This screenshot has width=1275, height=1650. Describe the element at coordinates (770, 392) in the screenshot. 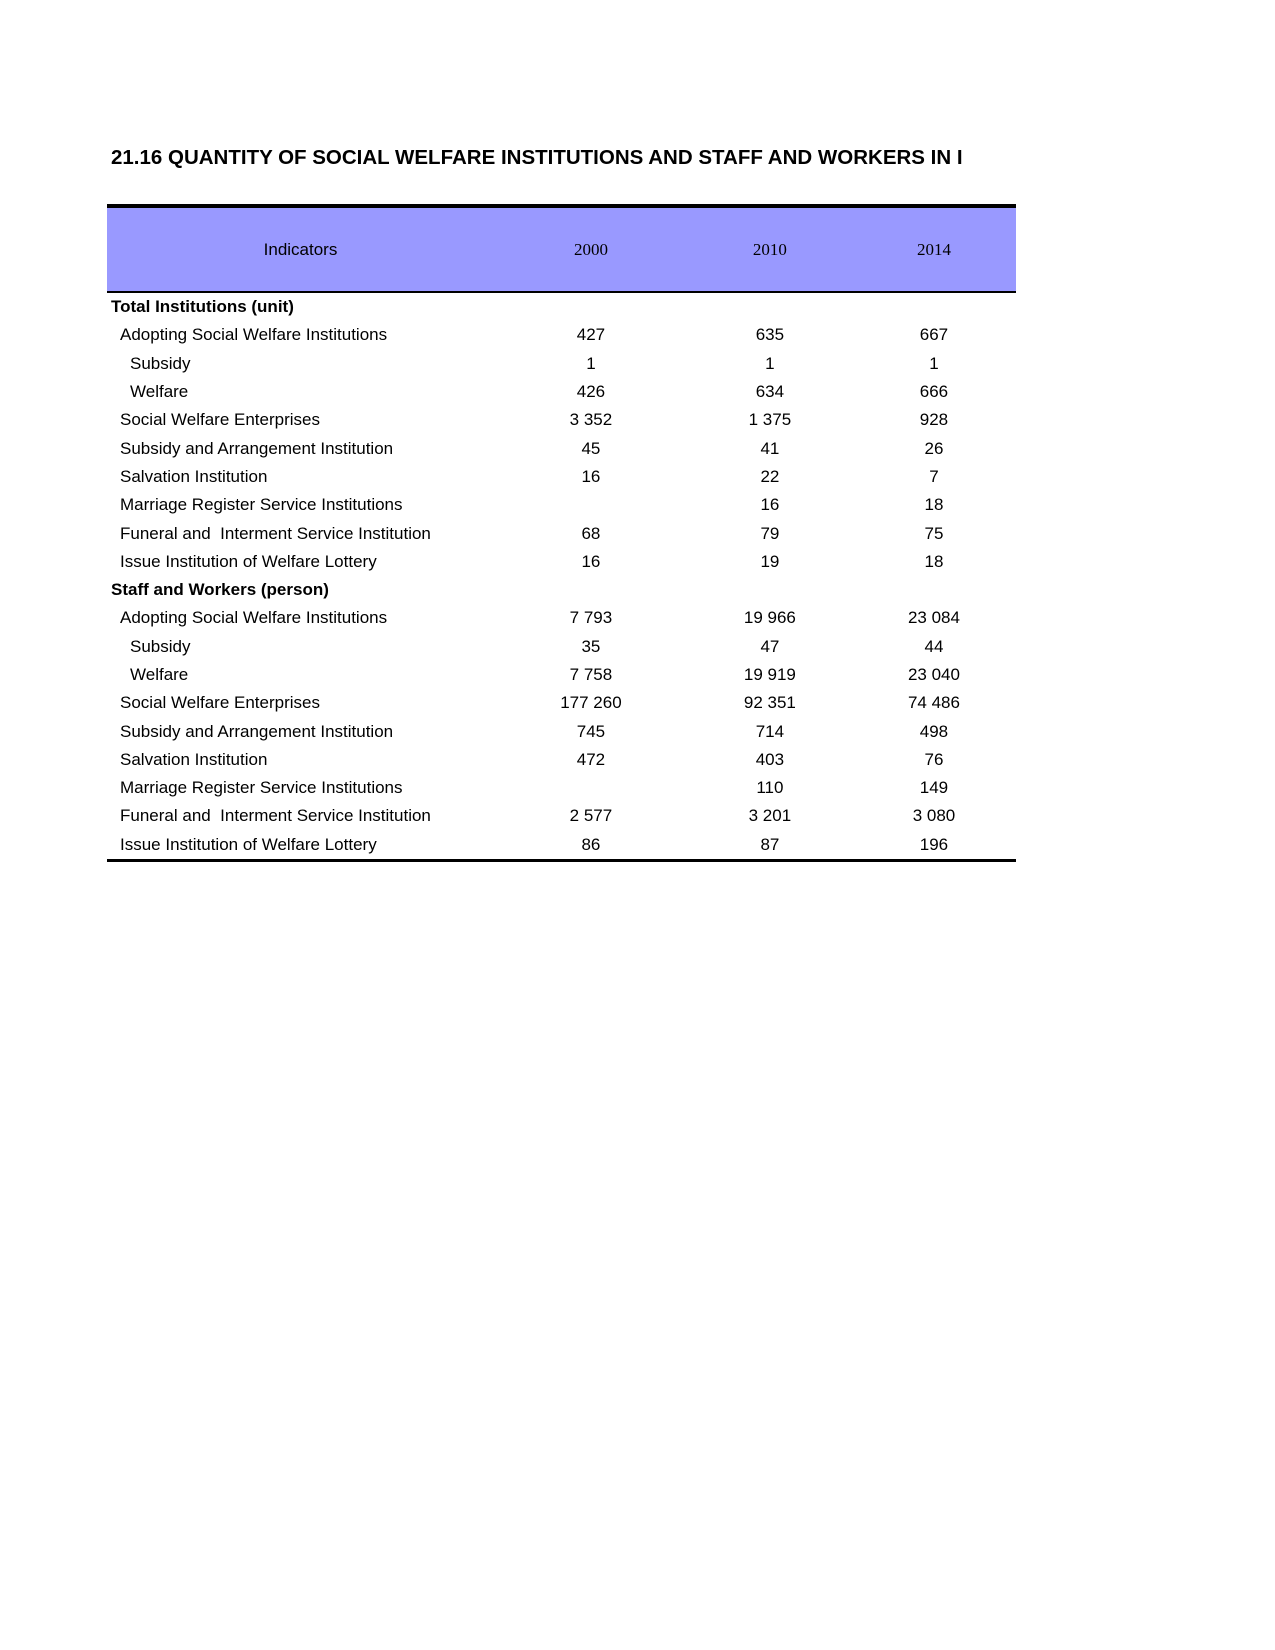

I see `cell-2010: 634` at that location.